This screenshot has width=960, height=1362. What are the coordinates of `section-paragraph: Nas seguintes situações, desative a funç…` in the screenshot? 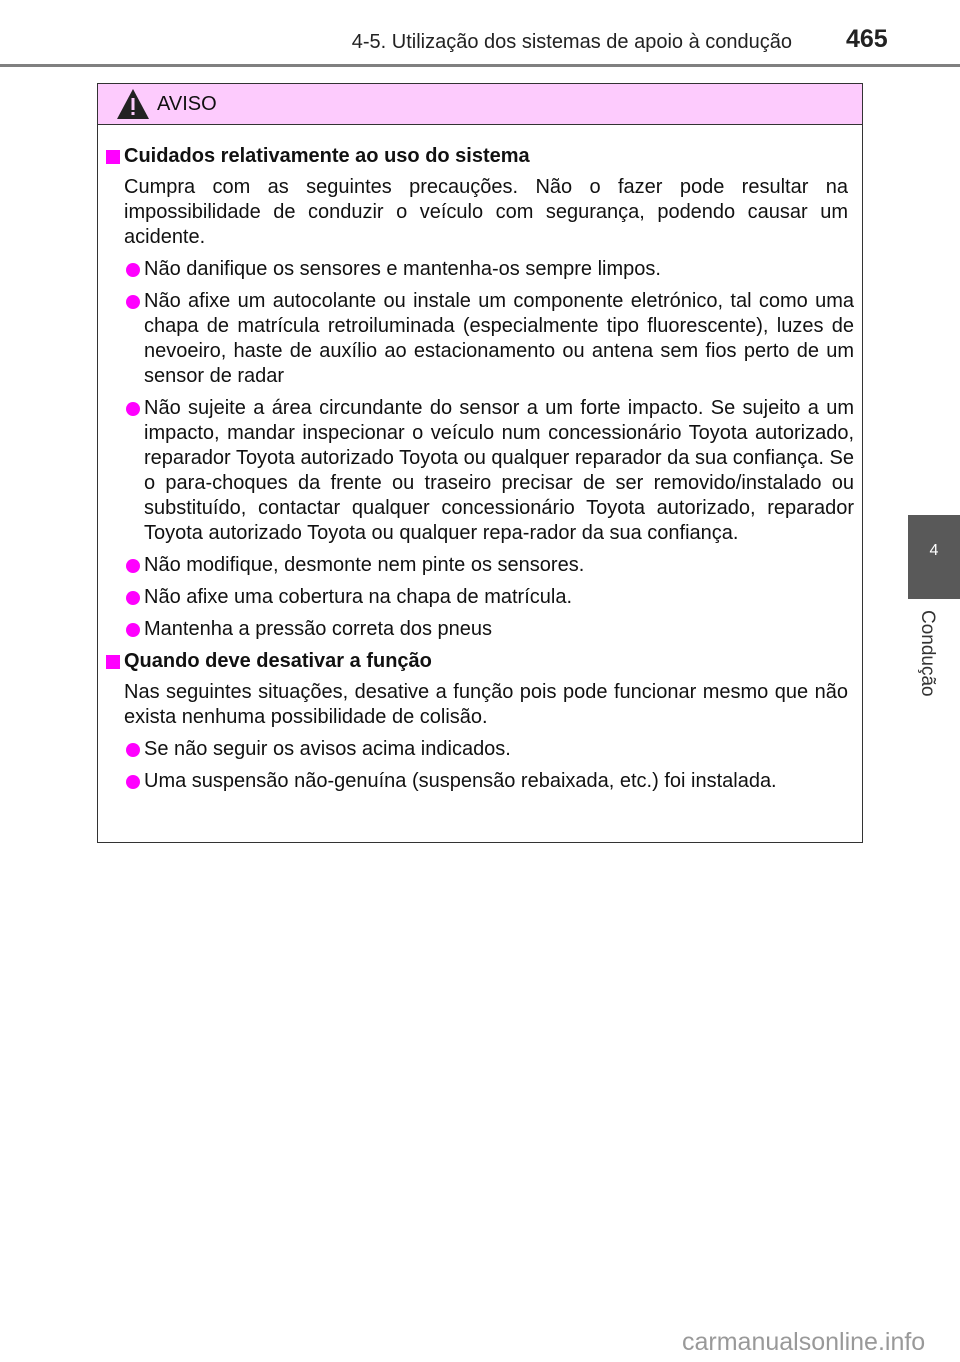 It's located at (486, 704).